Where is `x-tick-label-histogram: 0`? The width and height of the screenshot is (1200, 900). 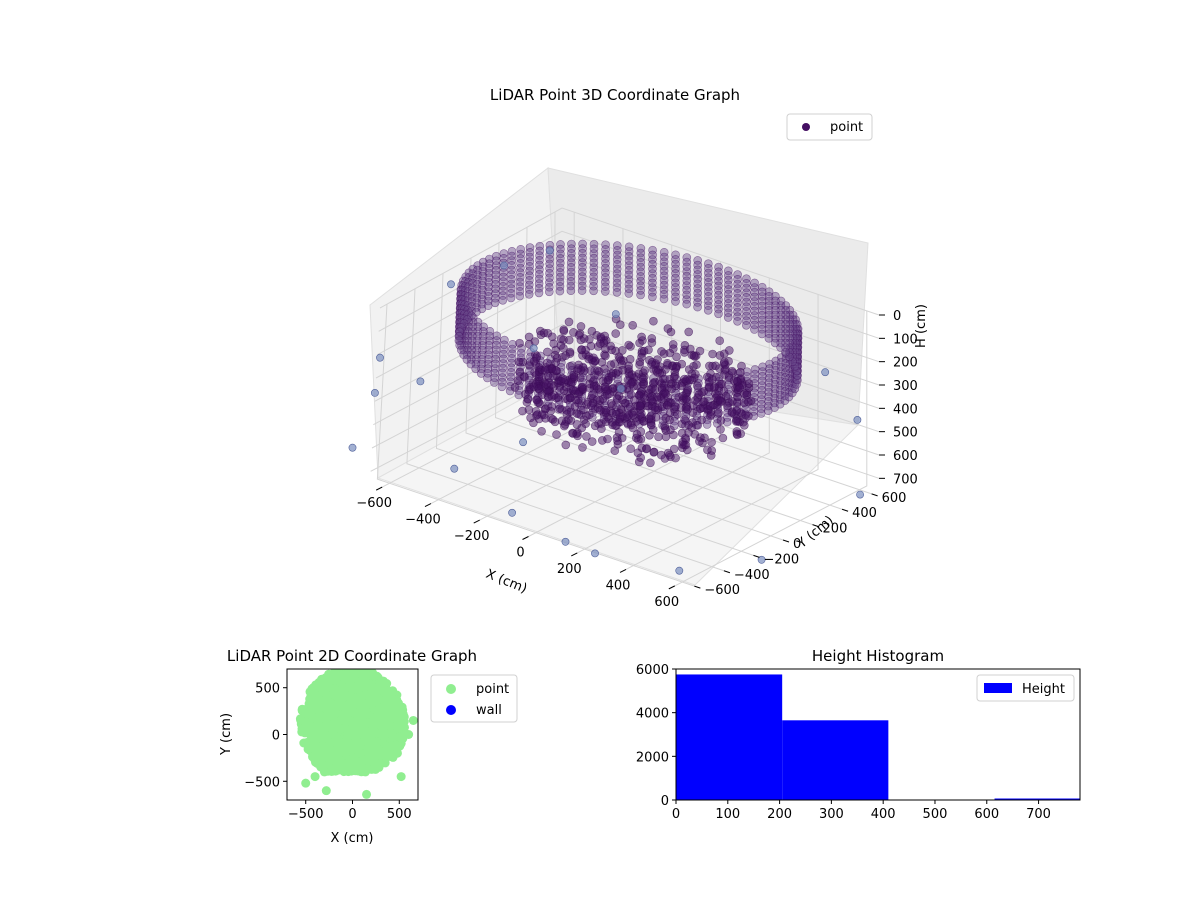 x-tick-label-histogram: 0 is located at coordinates (676, 814).